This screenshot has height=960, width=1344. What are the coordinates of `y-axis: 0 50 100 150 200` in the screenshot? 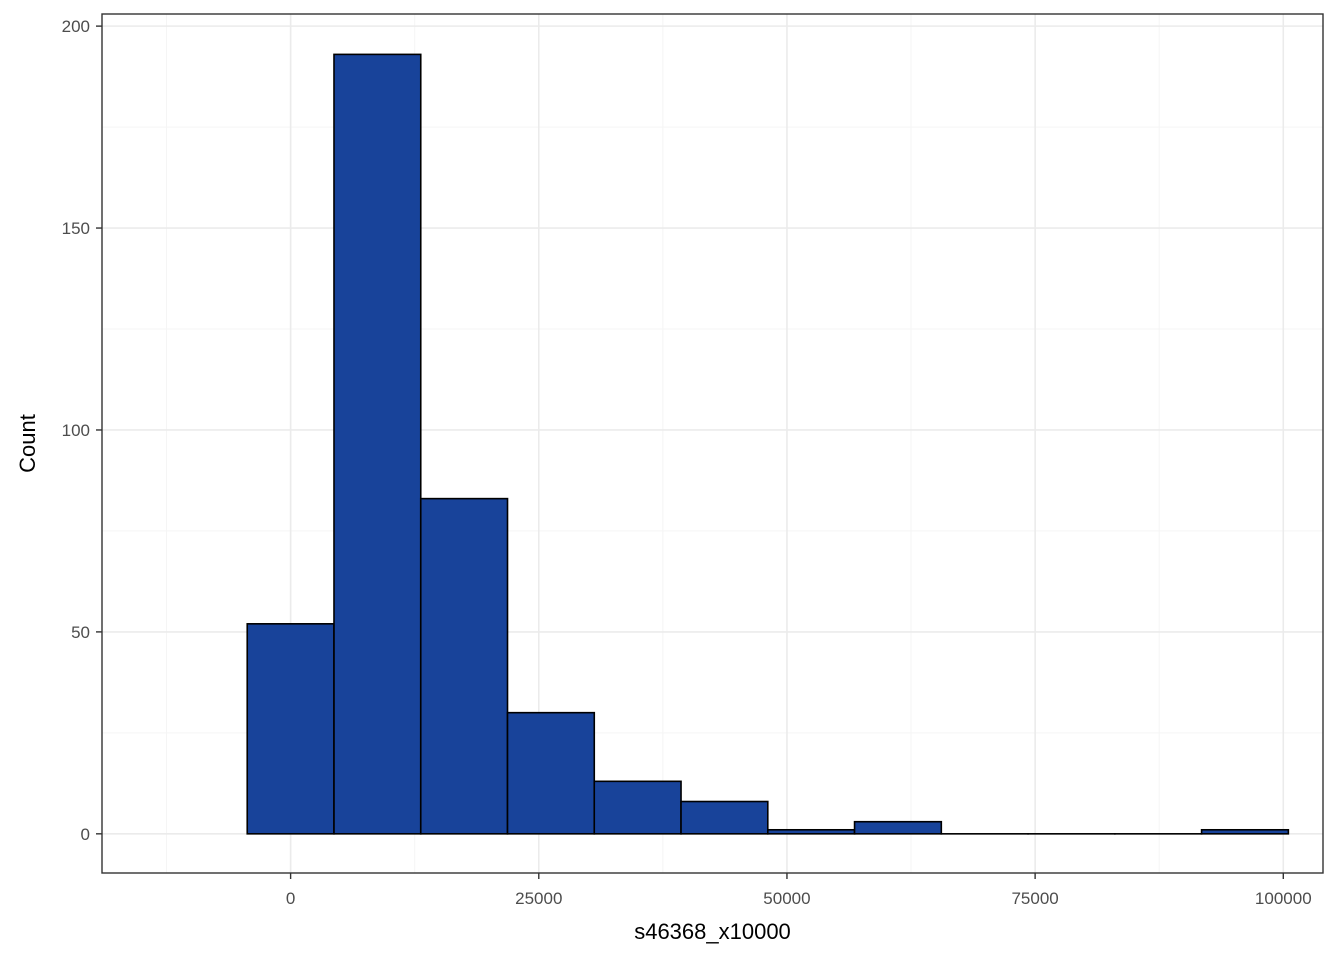 It's located at (82, 430).